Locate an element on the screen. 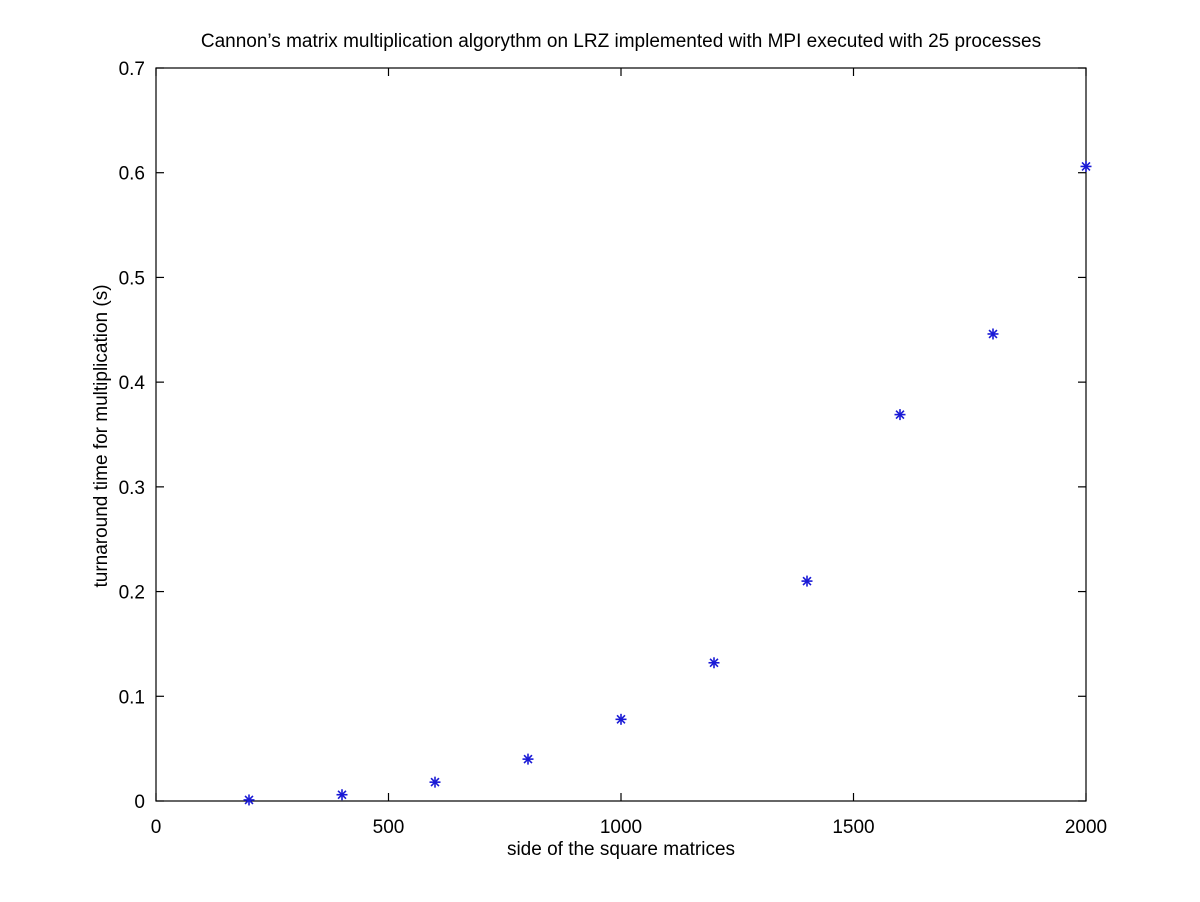 This screenshot has width=1200, height=902. y-tick-label: 0.3 is located at coordinates (132, 488).